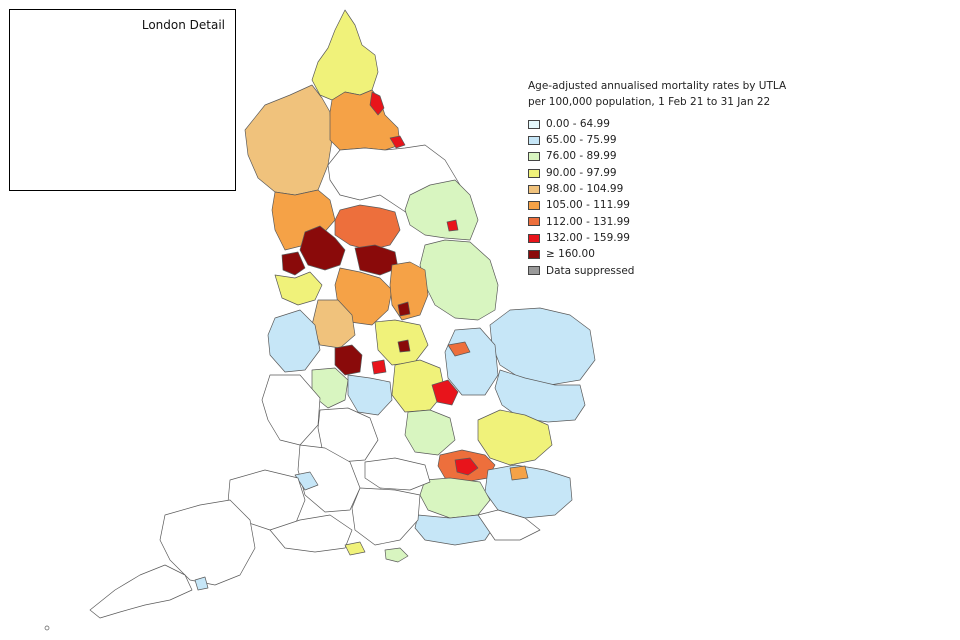  I want to click on region-durham, so click(365, 120).